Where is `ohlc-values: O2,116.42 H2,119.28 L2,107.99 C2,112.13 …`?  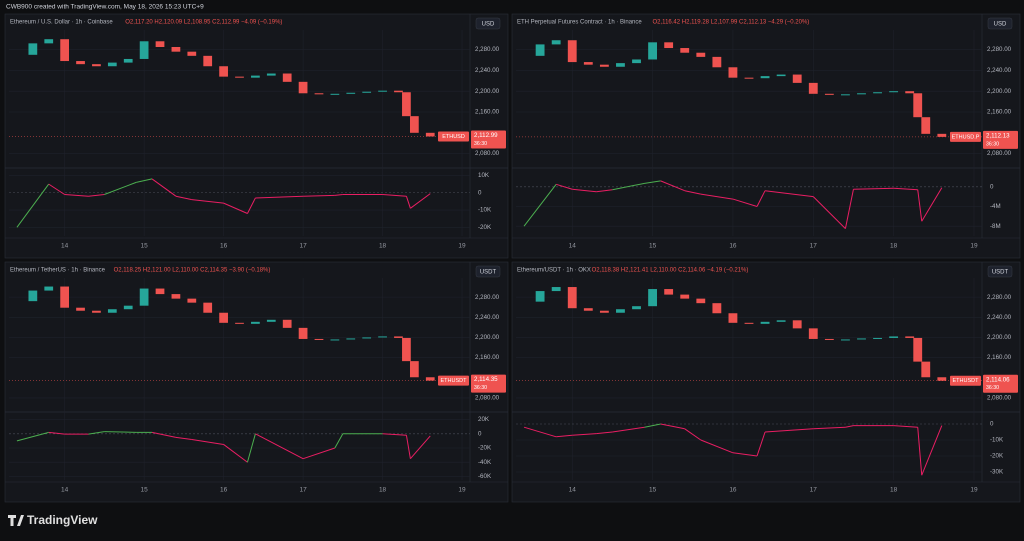
ohlc-values: O2,116.42 H2,119.28 L2,107.99 C2,112.13 … is located at coordinates (731, 23).